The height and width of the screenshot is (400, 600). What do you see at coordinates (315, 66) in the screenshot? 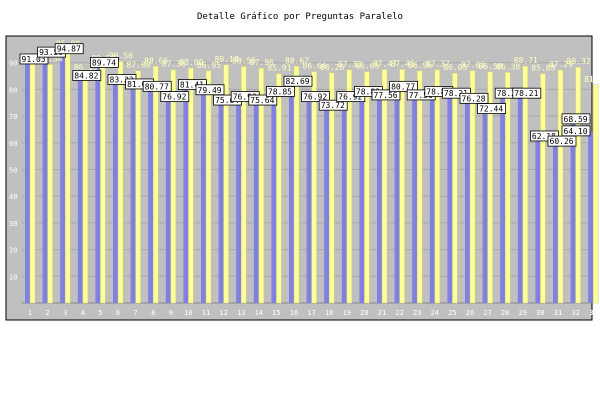
I see `data-label-series-b: 86.66` at bounding box center [315, 66].